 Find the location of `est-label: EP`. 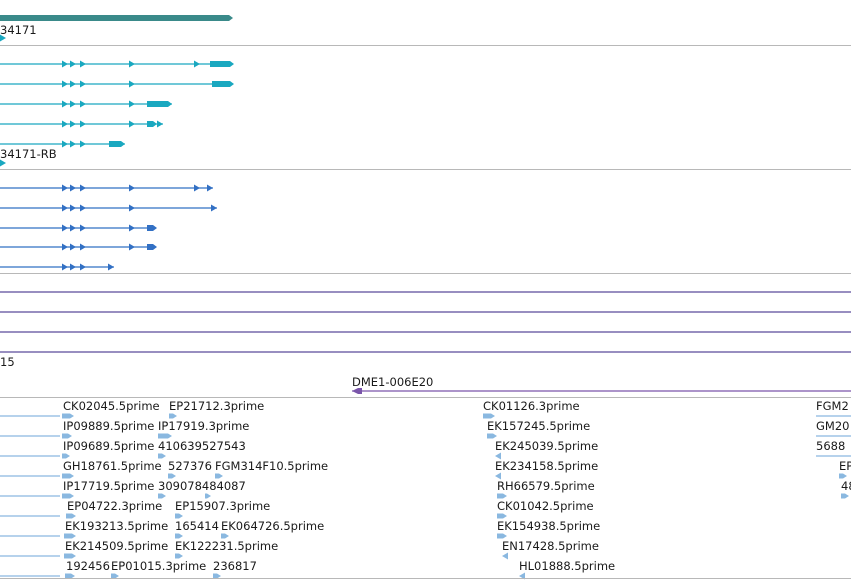

est-label: EP is located at coordinates (845, 466).